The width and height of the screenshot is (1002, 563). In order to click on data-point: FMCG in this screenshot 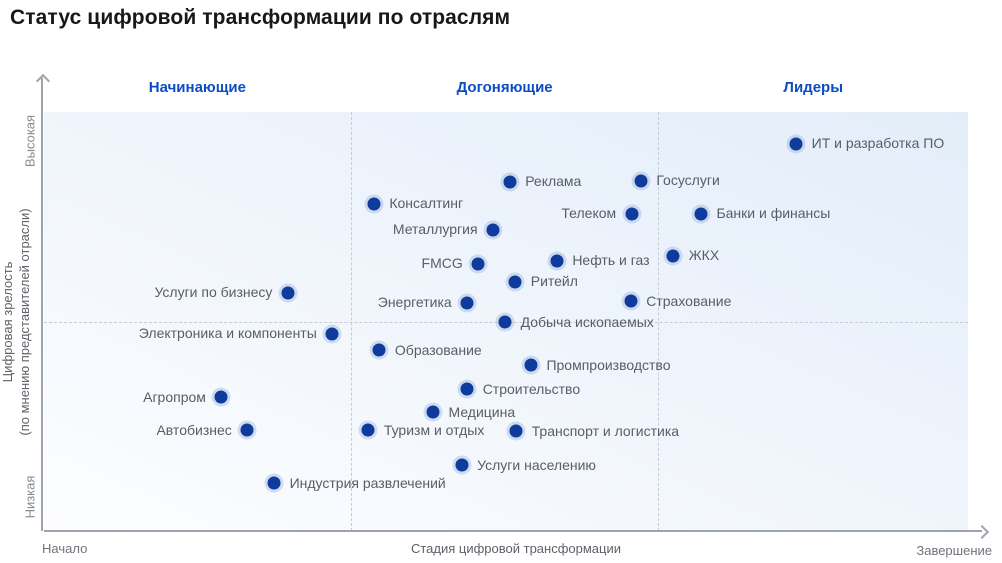, I will do `click(453, 263)`.